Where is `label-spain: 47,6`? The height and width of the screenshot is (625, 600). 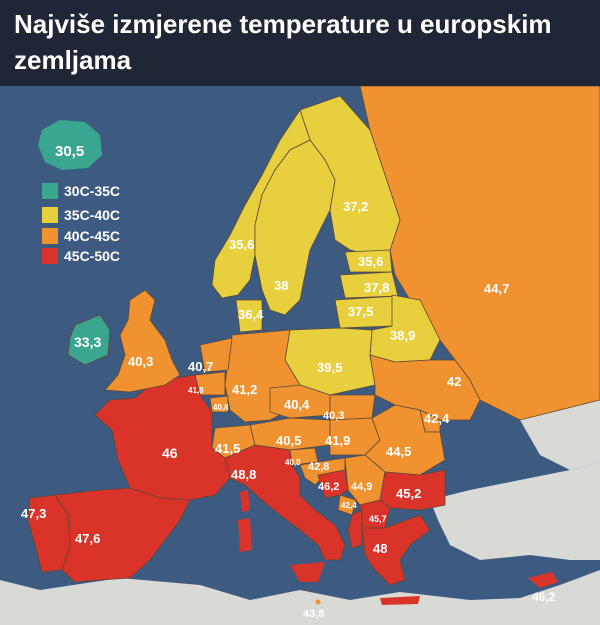 label-spain: 47,6 is located at coordinates (87, 538).